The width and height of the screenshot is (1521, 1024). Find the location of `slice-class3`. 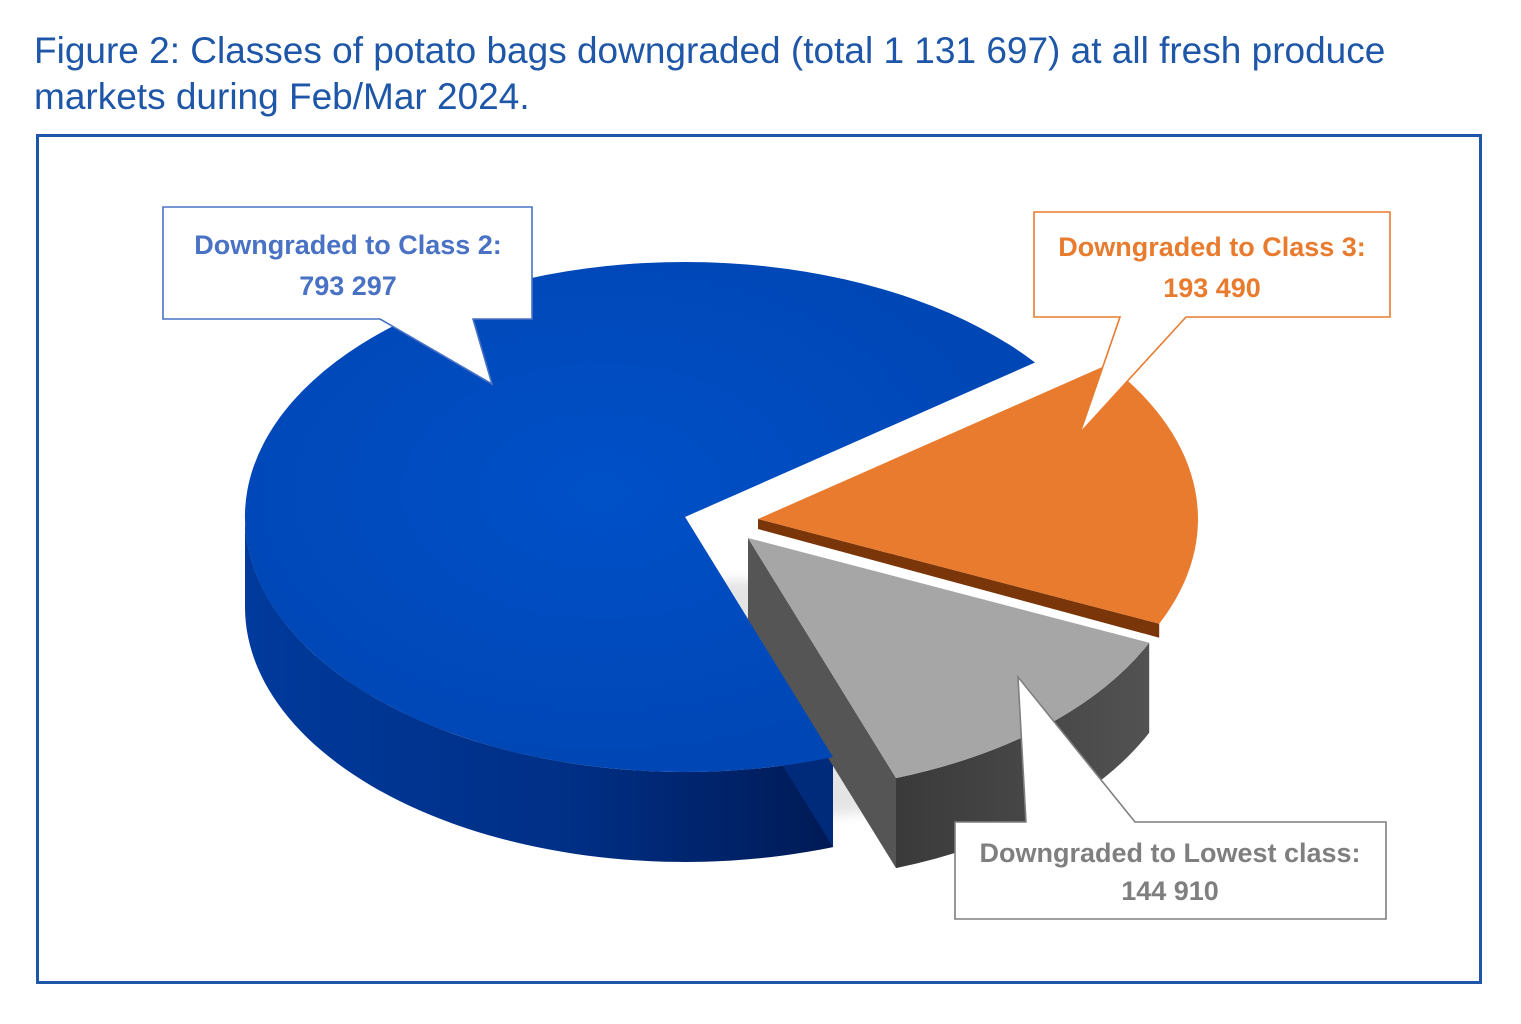

slice-class3 is located at coordinates (978, 494).